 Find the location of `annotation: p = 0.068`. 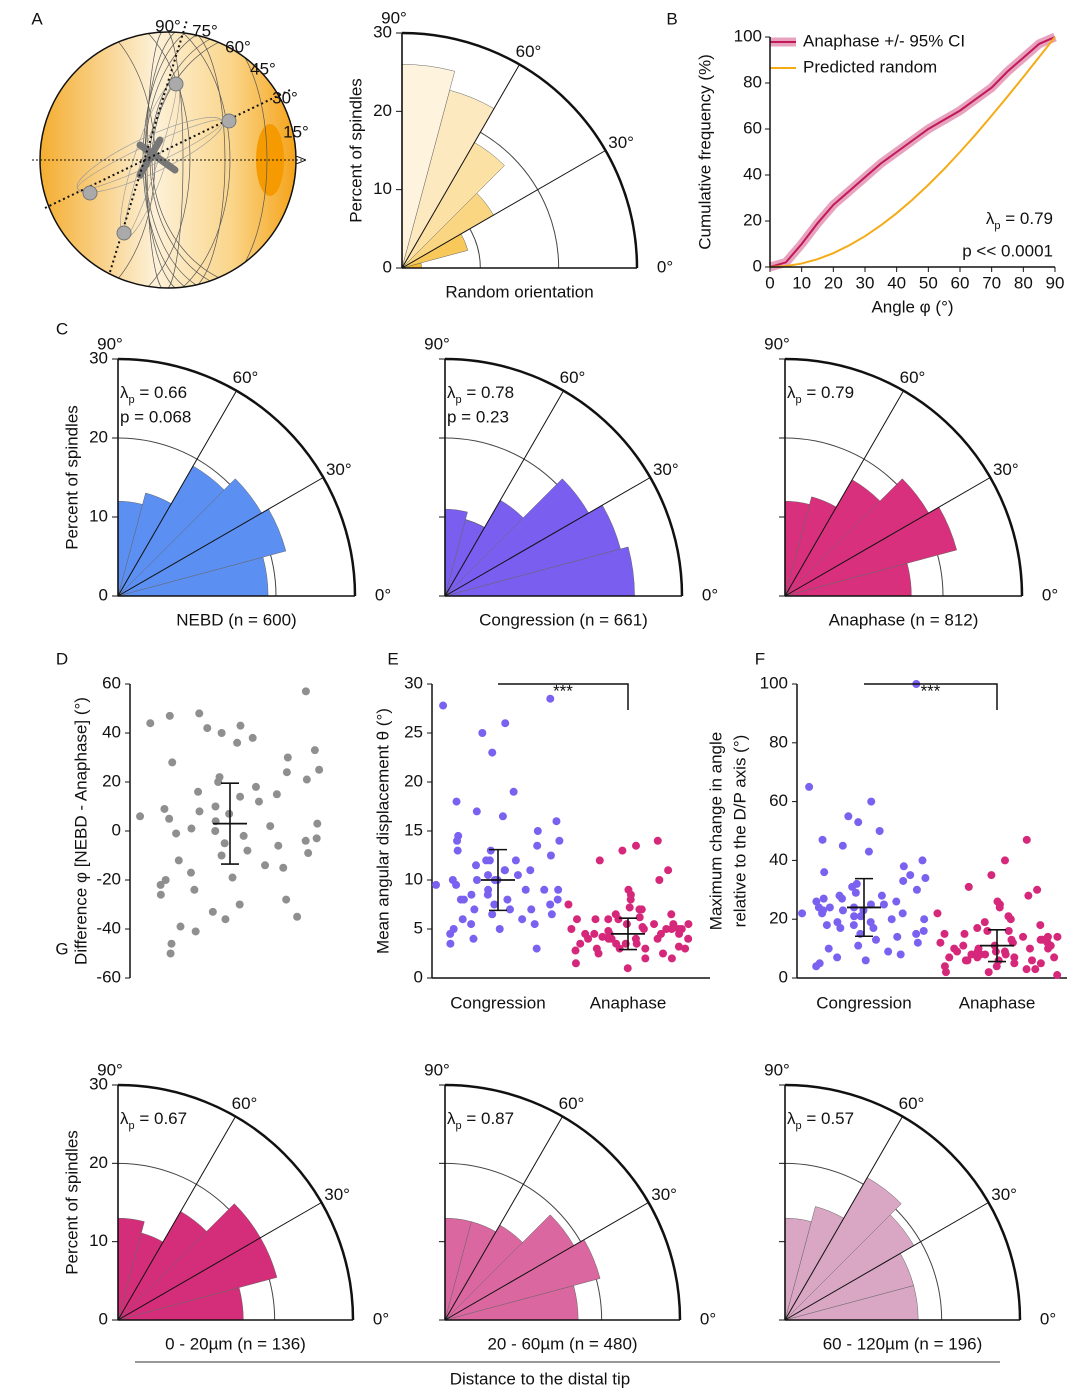

annotation: p = 0.068 is located at coordinates (155, 416).